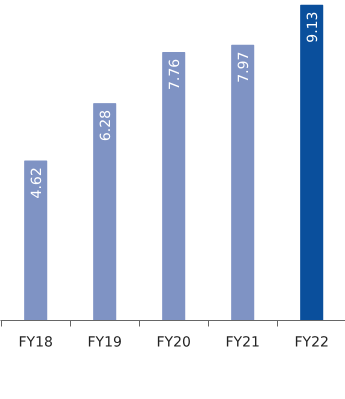 Image resolution: width=345 pixels, height=399 pixels. What do you see at coordinates (244, 67) in the screenshot?
I see `data-label: 7.97` at bounding box center [244, 67].